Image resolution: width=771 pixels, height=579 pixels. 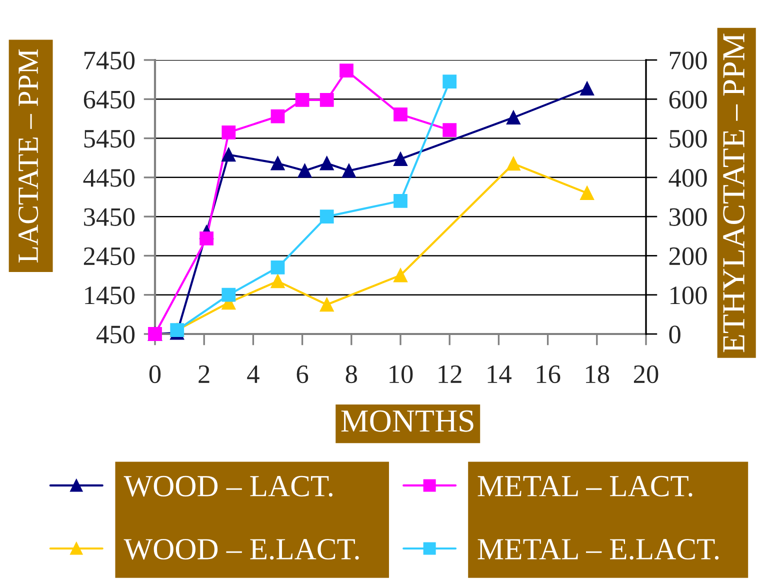 What do you see at coordinates (688, 139) in the screenshot?
I see `y2-tick-label: 500` at bounding box center [688, 139].